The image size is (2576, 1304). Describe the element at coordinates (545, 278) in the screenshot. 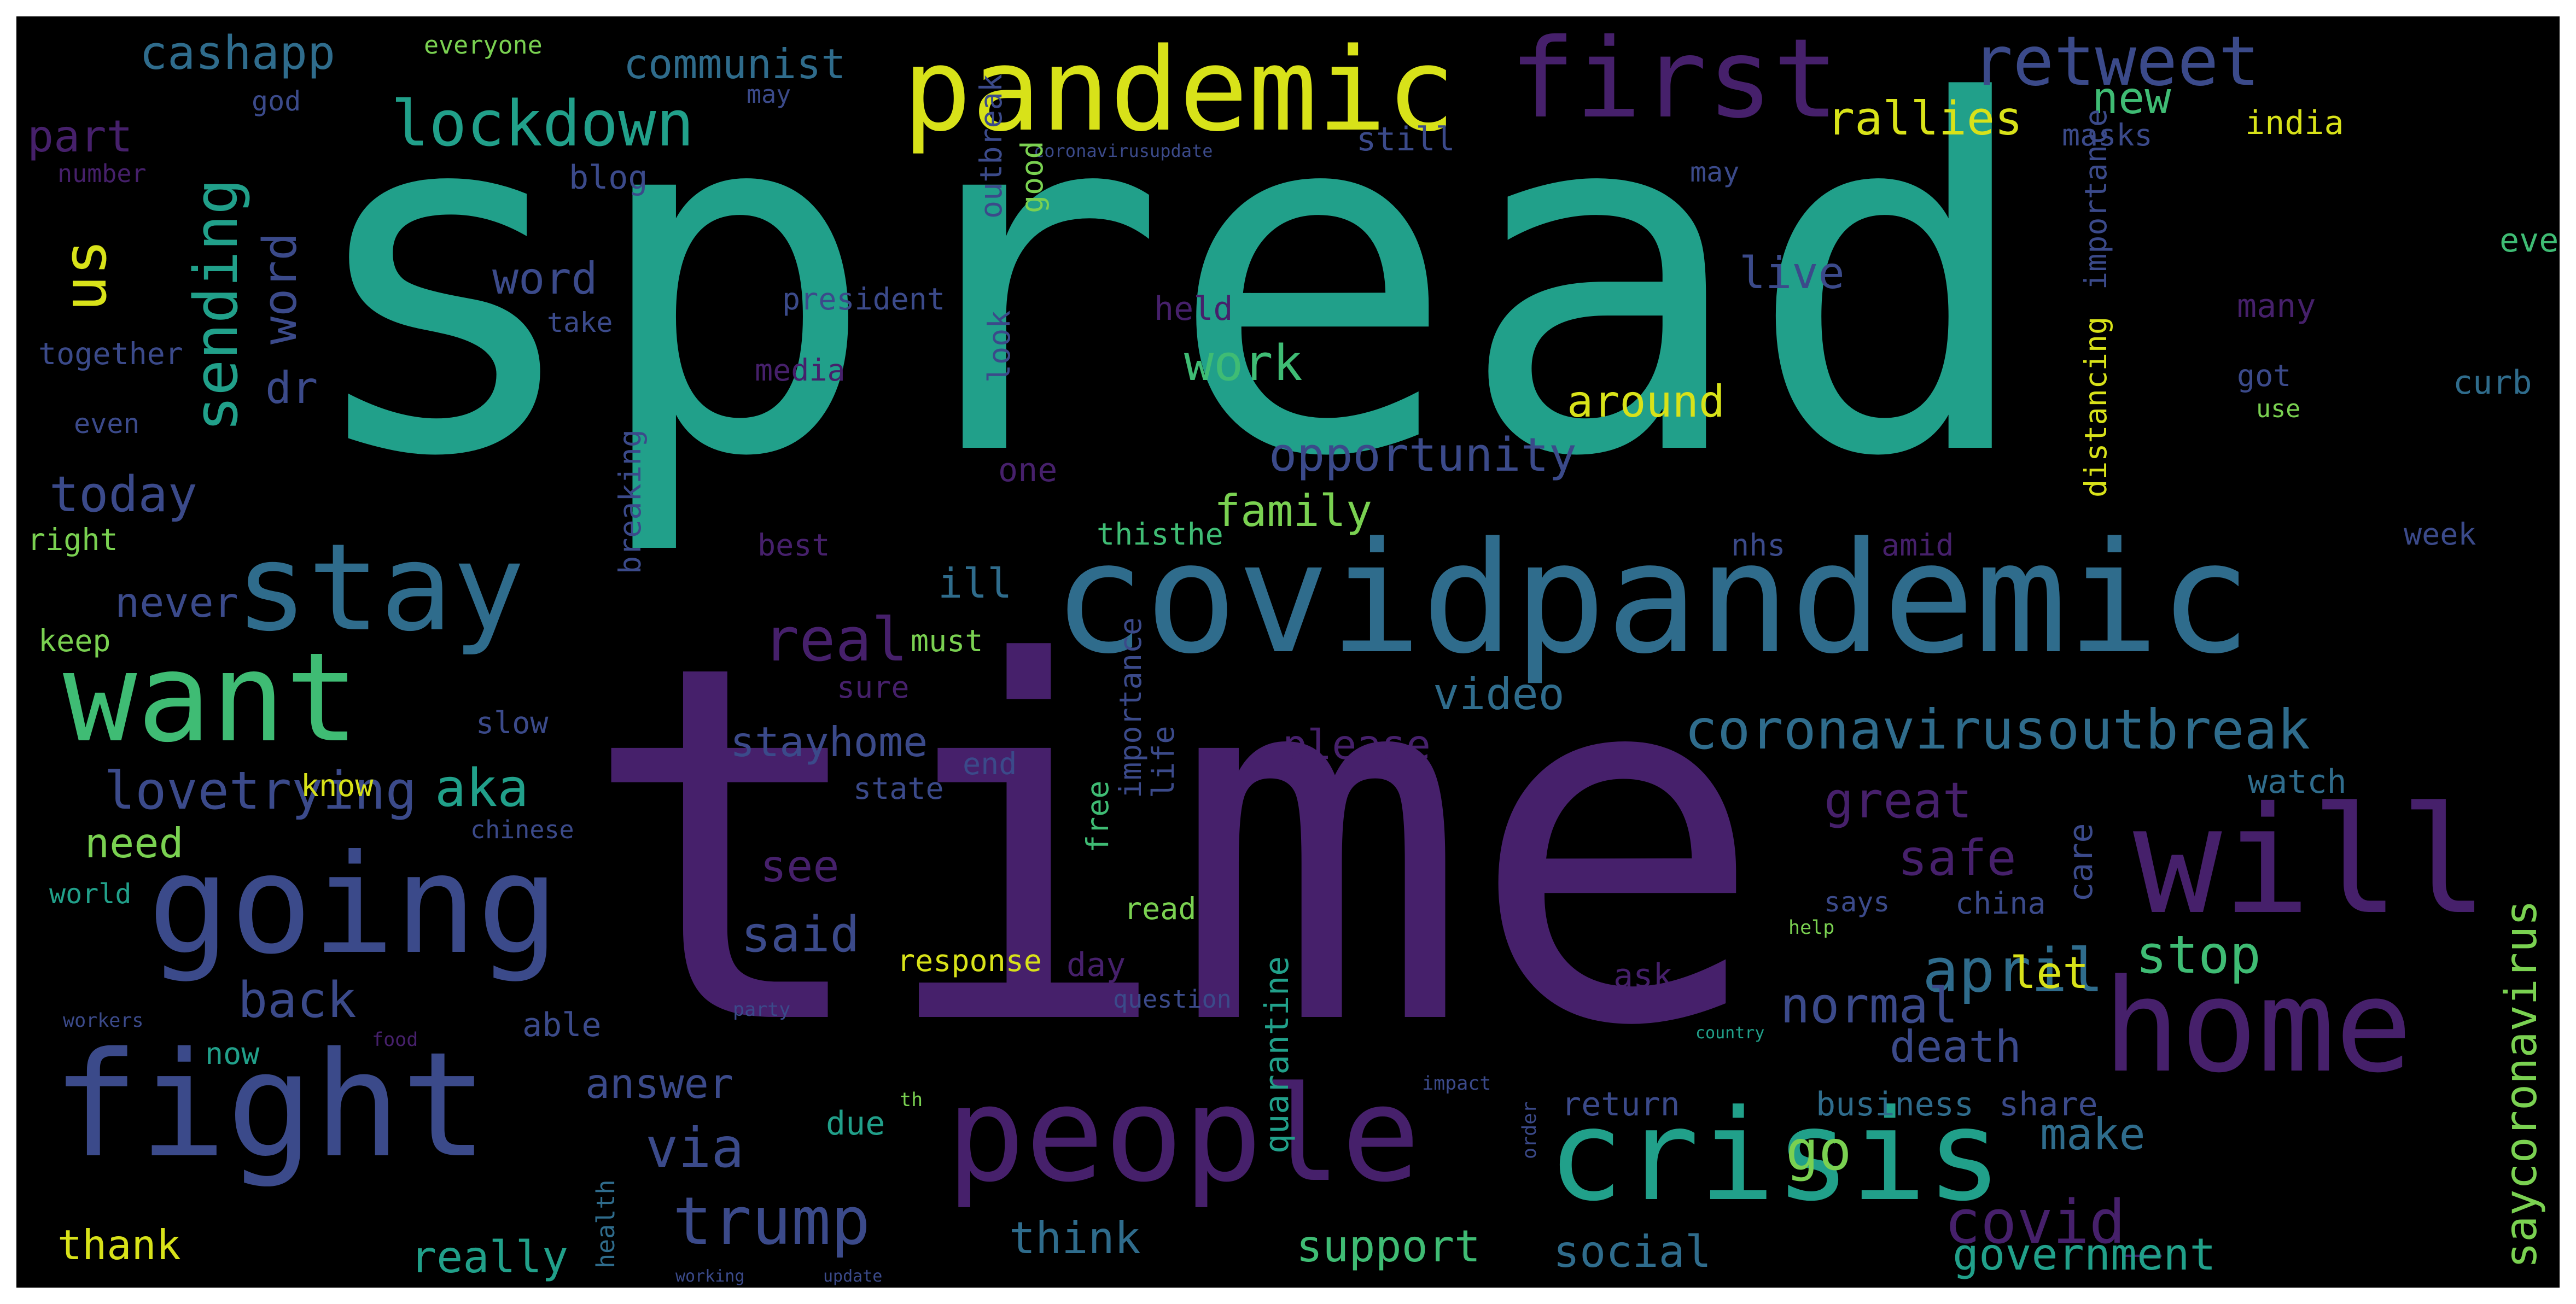

I see `word-live: word` at that location.